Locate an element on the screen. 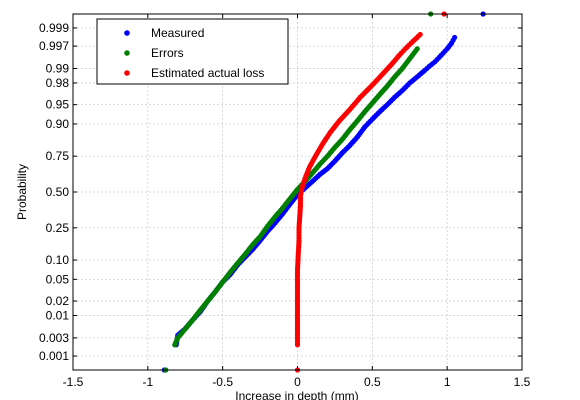 This screenshot has width=580, height=400. y-tick-label: 0.75 is located at coordinates (58, 156).